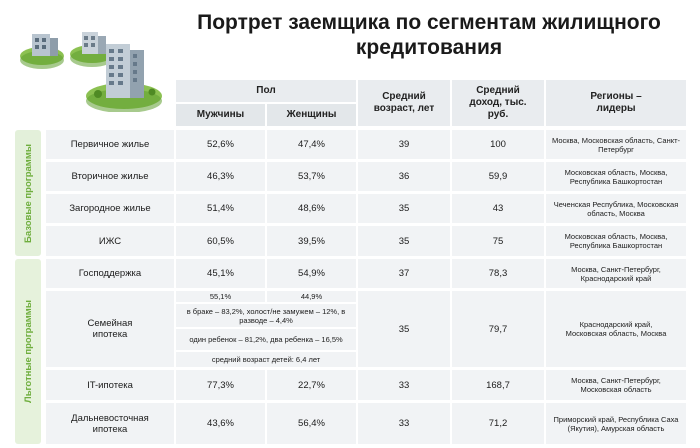 The height and width of the screenshot is (448, 700). Describe the element at coordinates (311, 115) in the screenshot. I see `header-female: Женщины` at that location.